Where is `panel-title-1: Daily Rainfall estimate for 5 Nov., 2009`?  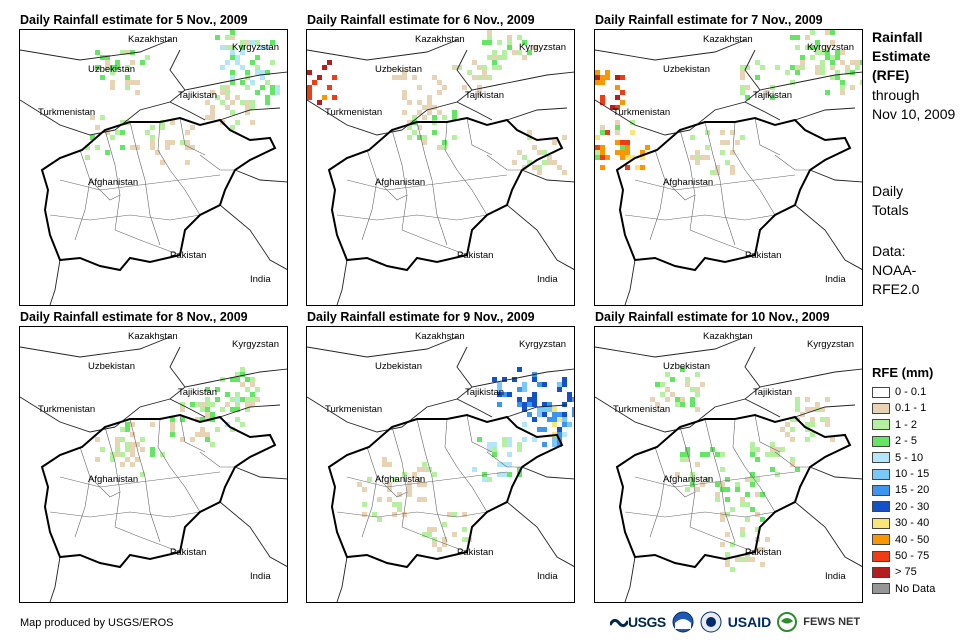 panel-title-1: Daily Rainfall estimate for 5 Nov., 2009 is located at coordinates (134, 20).